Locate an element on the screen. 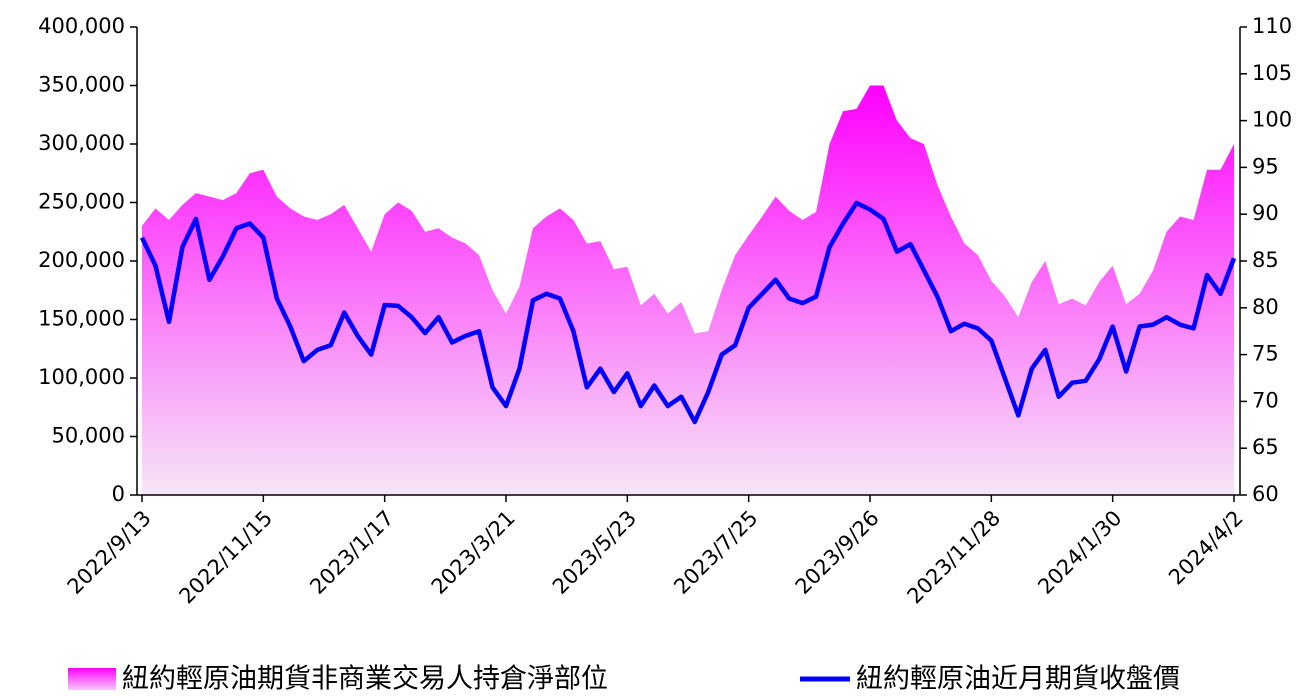 This screenshot has height=696, width=1313. legend-swatch is located at coordinates (92, 679).